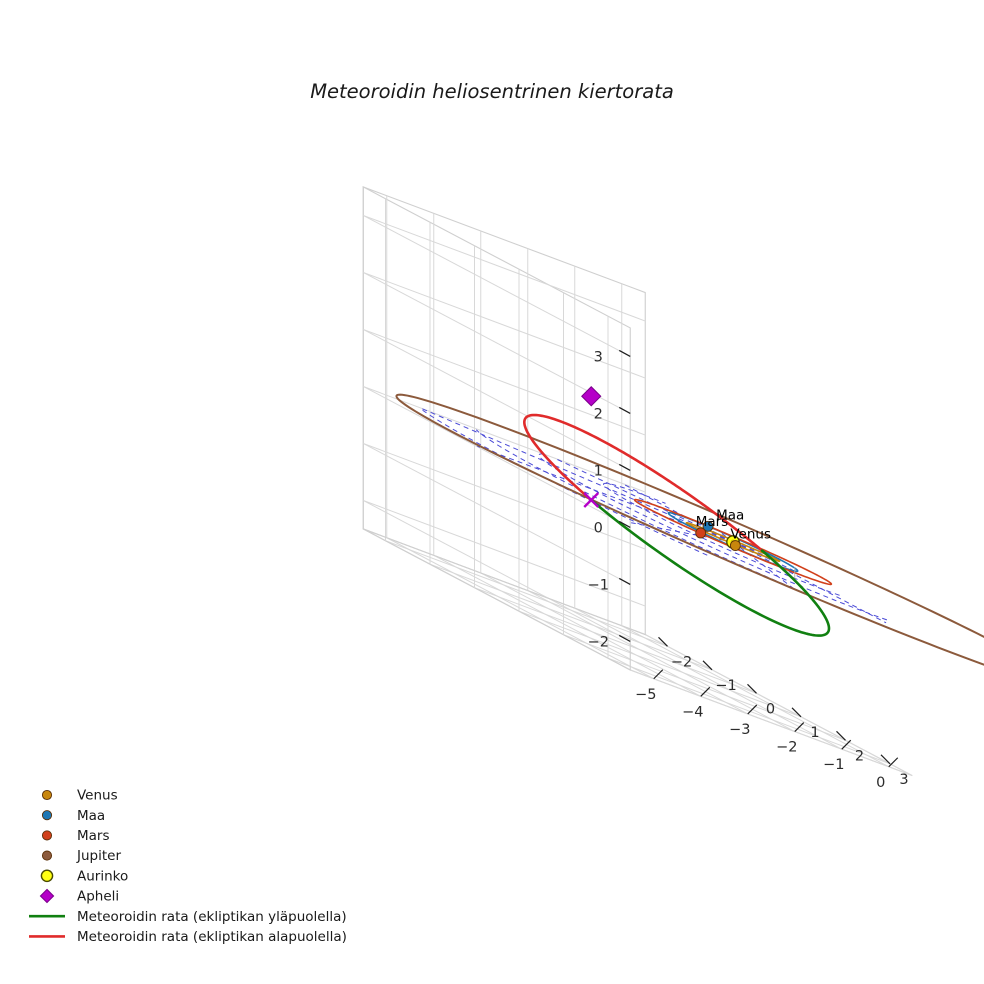 Image resolution: width=984 pixels, height=984 pixels. What do you see at coordinates (93, 836) in the screenshot?
I see `legend-label-2: Mars` at bounding box center [93, 836].